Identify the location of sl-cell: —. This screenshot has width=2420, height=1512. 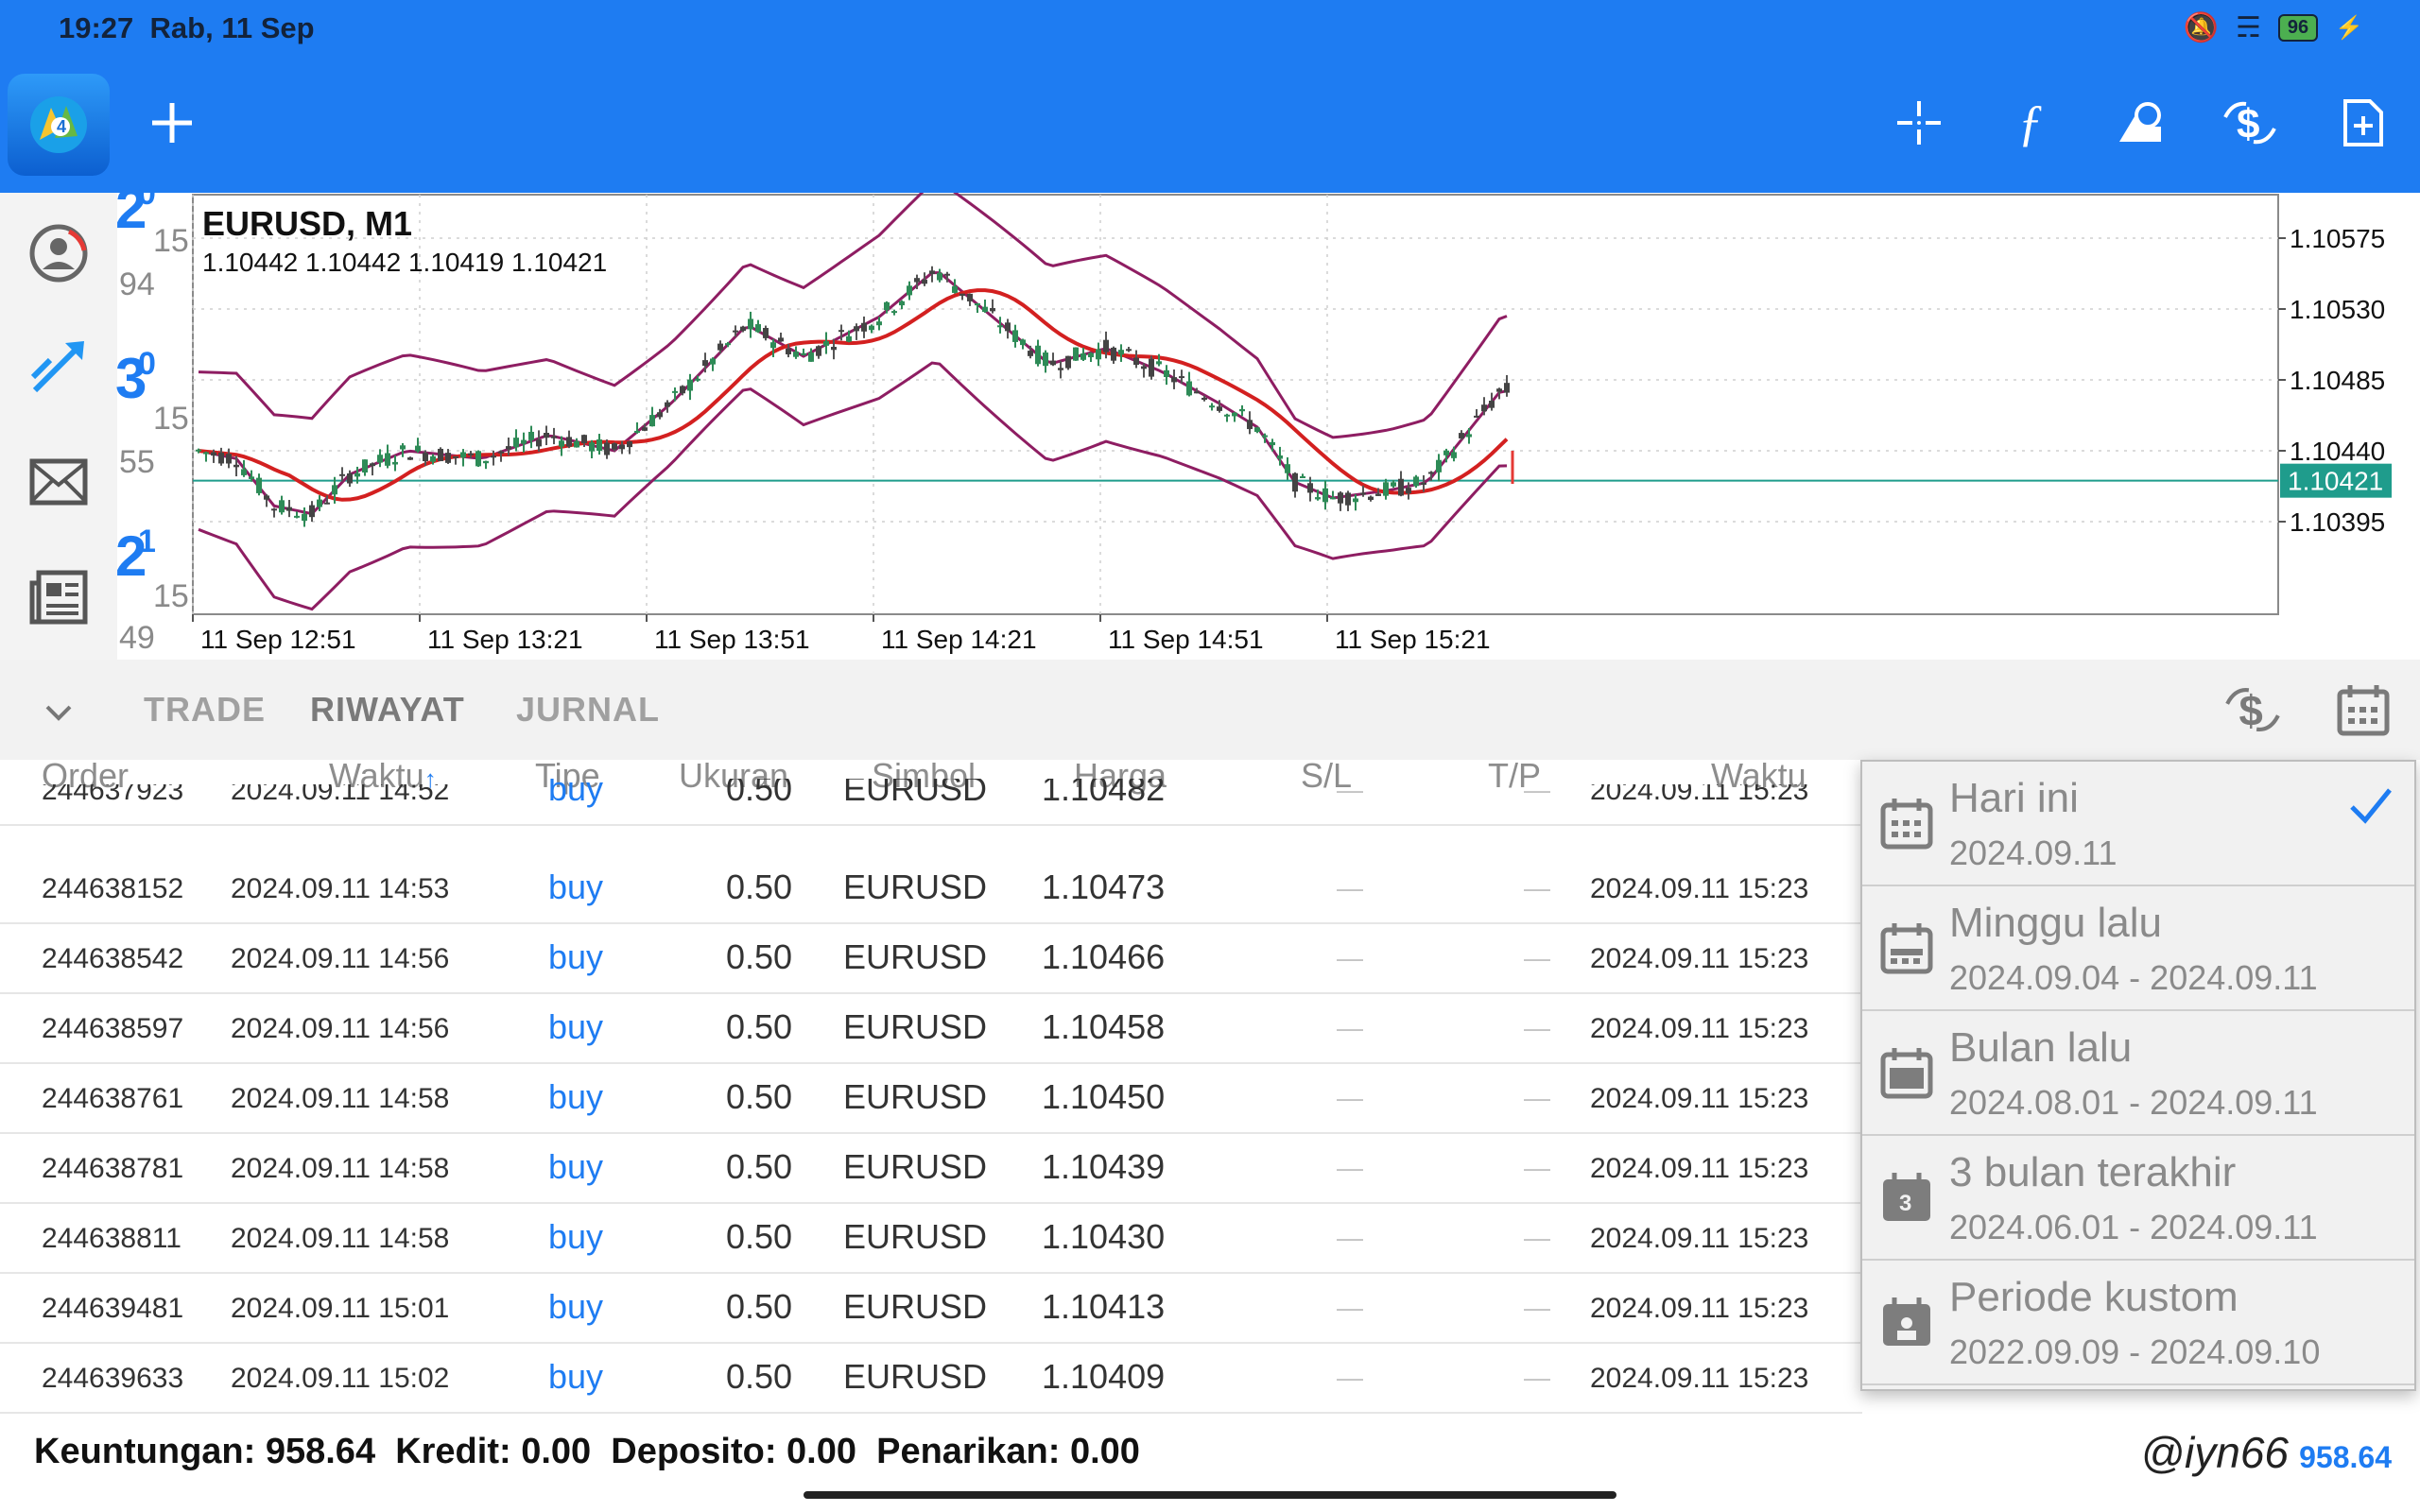
(1350, 1377).